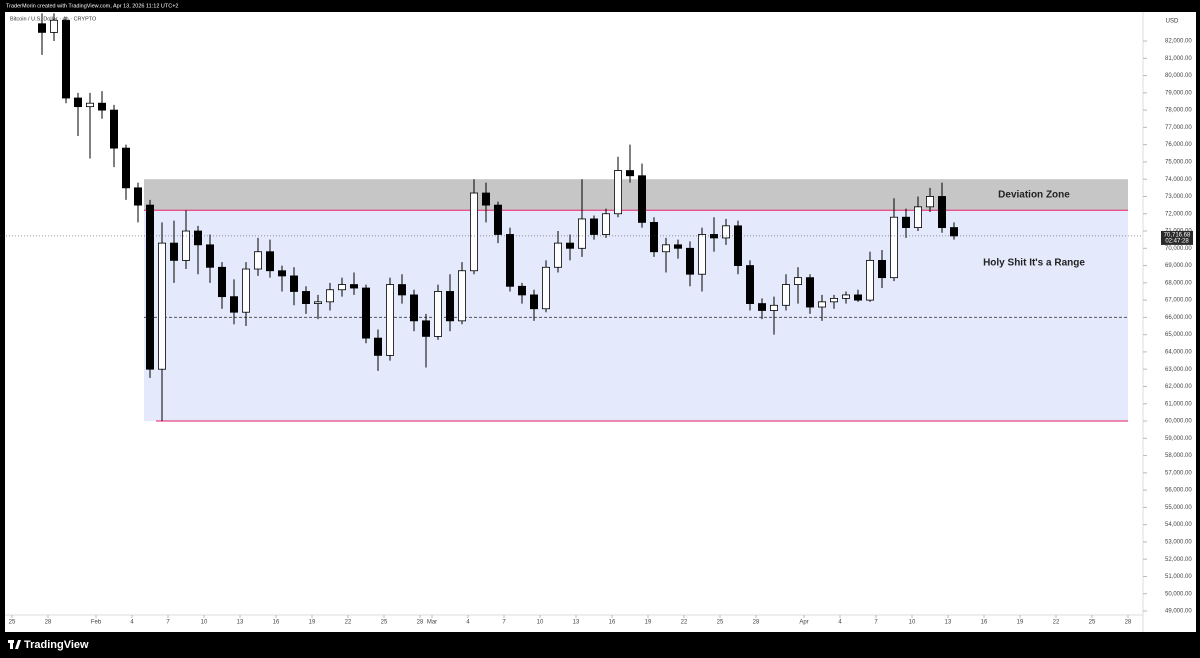 The image size is (1200, 658). What do you see at coordinates (1178, 577) in the screenshot?
I see `y-tick-label: 51,000.00` at bounding box center [1178, 577].